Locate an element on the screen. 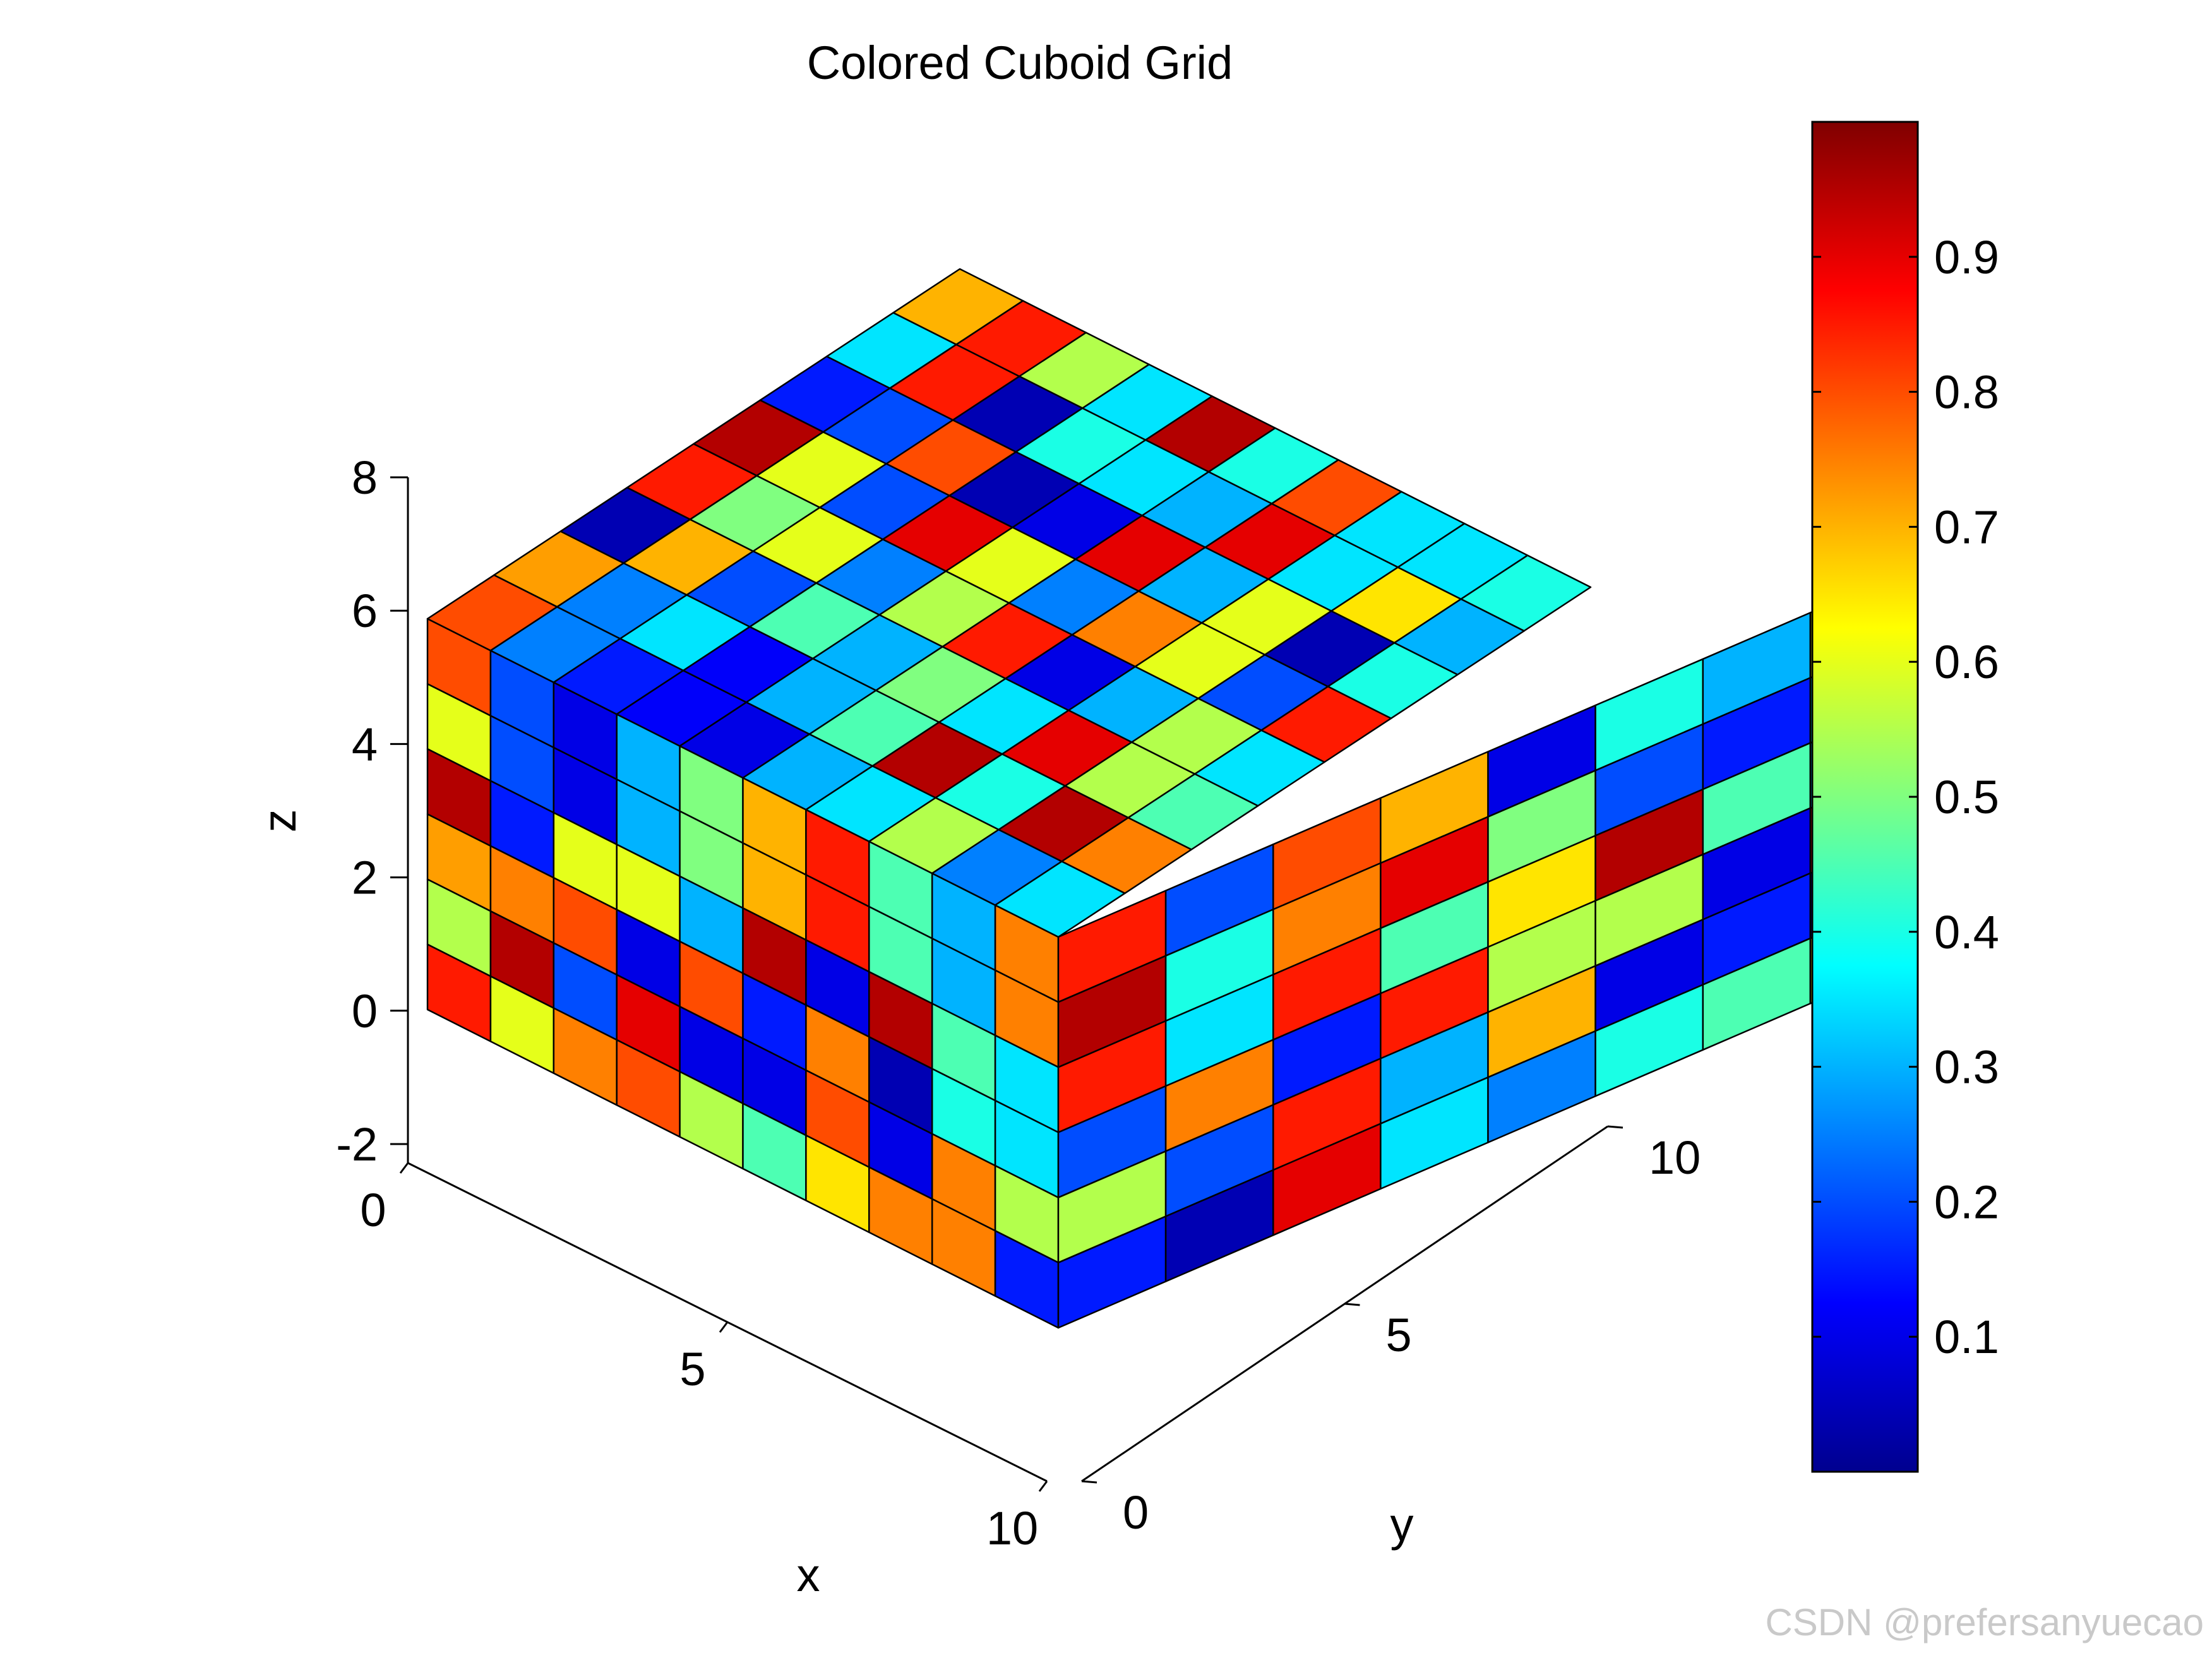  y-tick-label: 10 is located at coordinates (1675, 1157).